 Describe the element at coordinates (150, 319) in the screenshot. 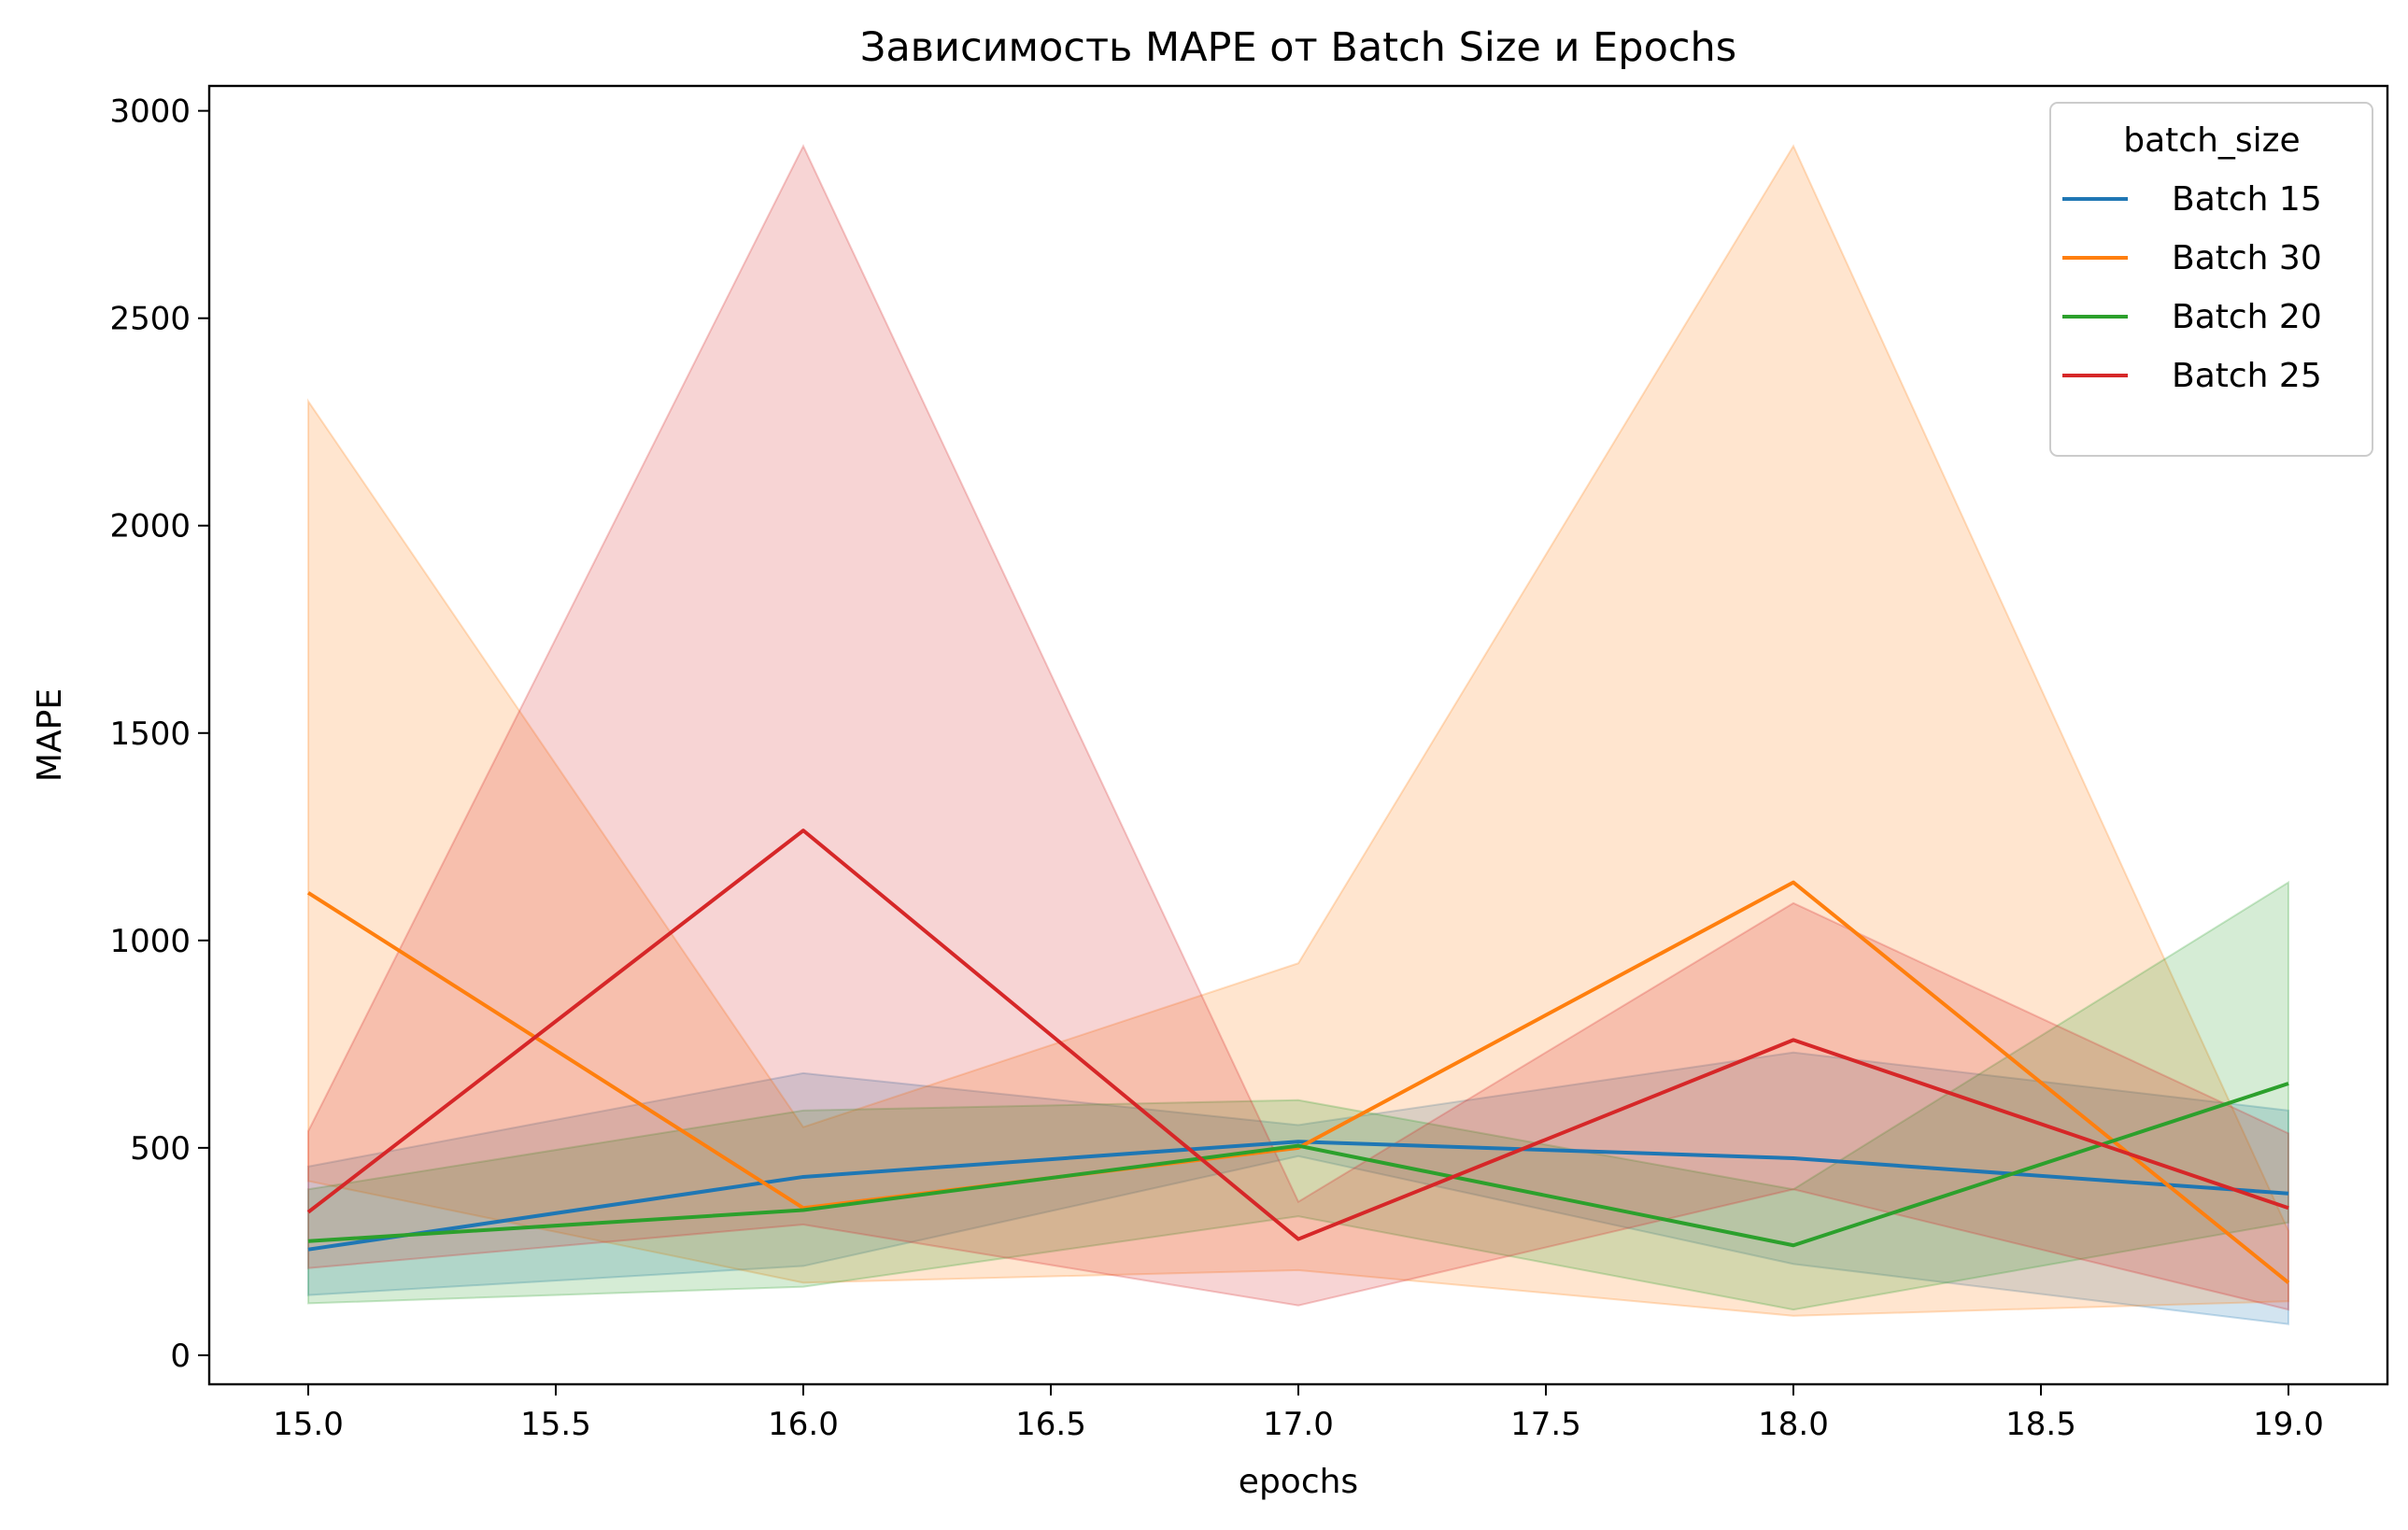

I see `y-tick-label: 2500` at that location.